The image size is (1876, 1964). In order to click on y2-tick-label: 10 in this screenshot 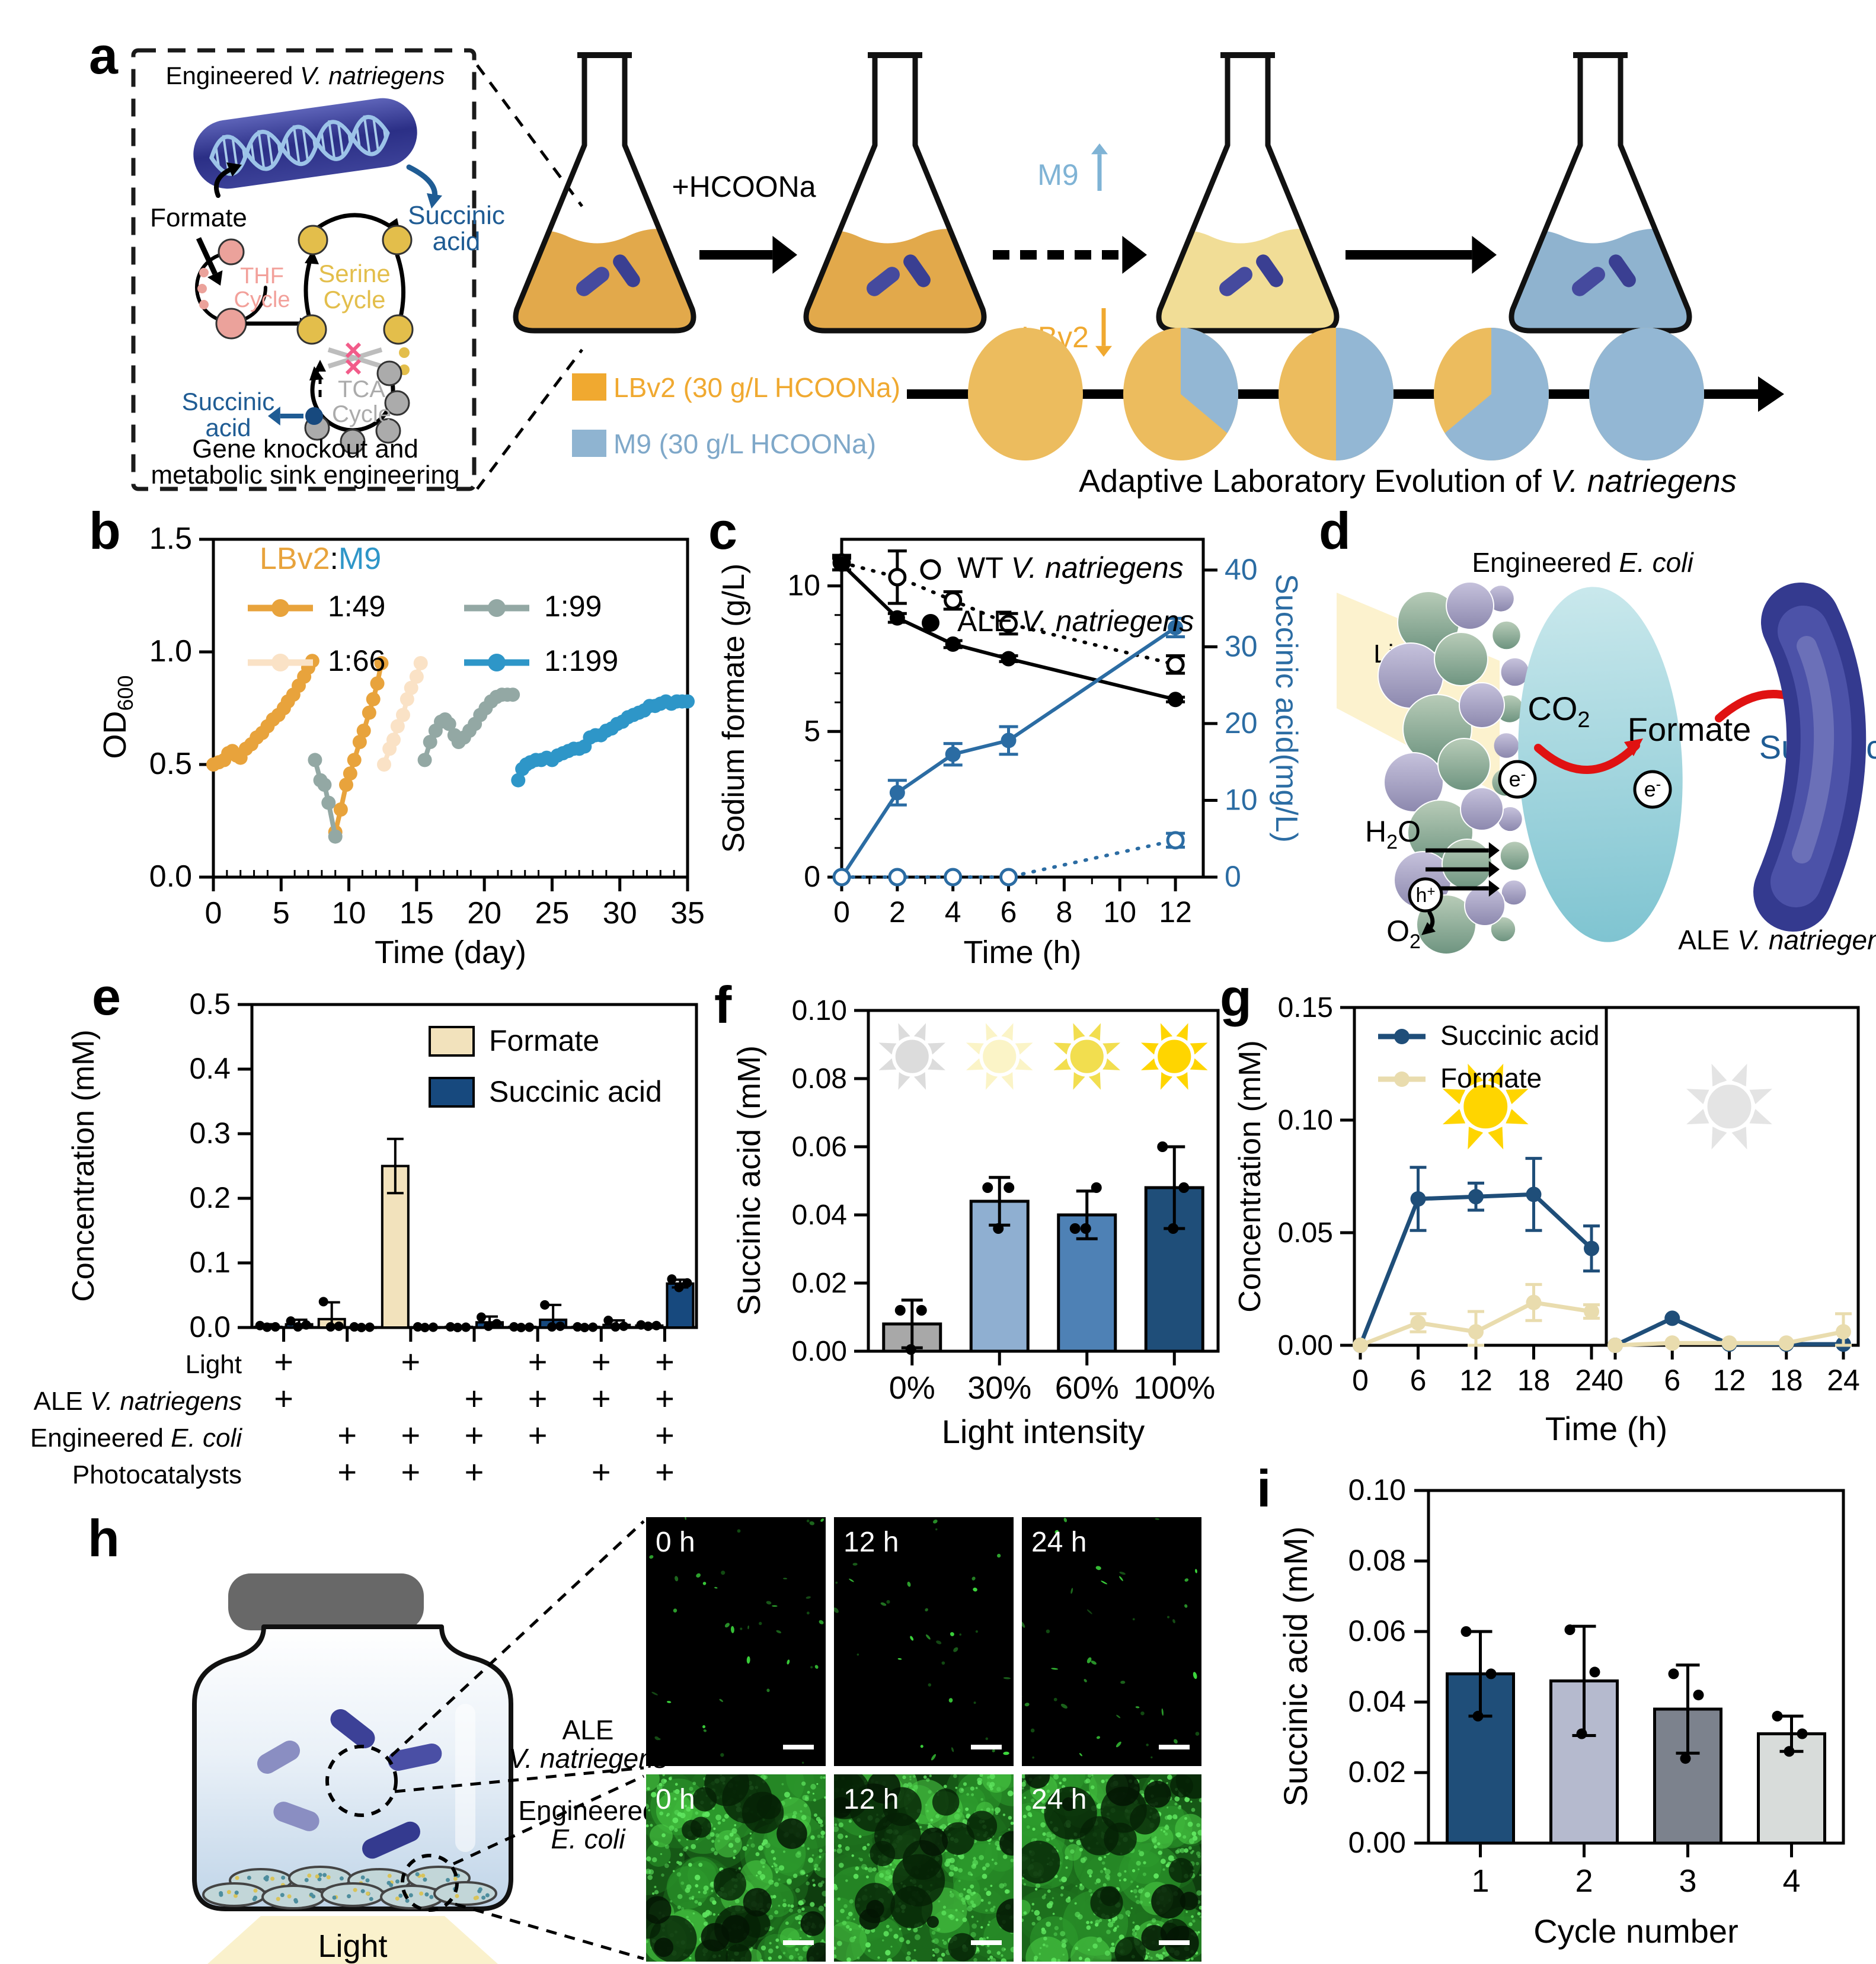, I will do `click(1241, 799)`.